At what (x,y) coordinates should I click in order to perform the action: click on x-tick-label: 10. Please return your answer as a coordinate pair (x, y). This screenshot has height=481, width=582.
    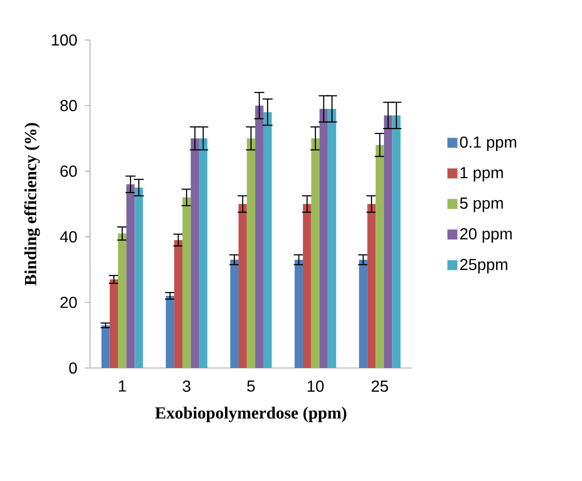
    Looking at the image, I should click on (316, 386).